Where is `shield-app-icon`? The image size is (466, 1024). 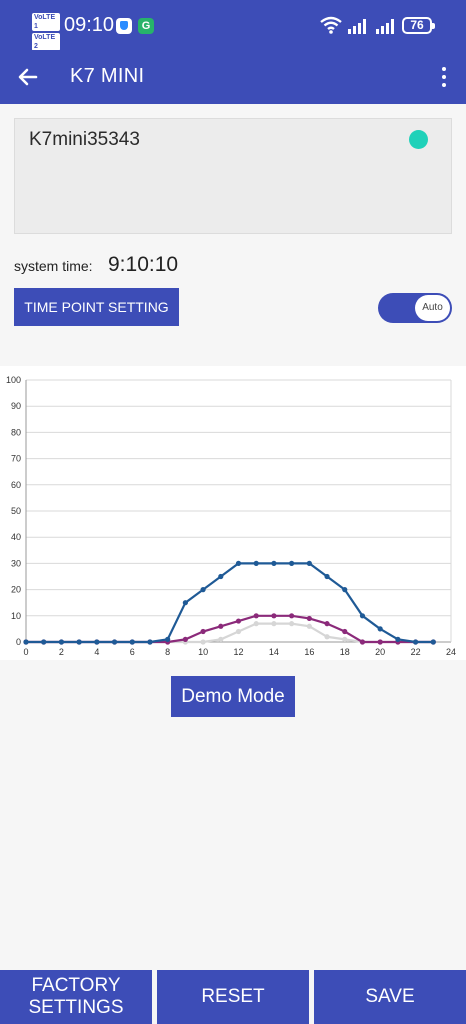 shield-app-icon is located at coordinates (124, 26).